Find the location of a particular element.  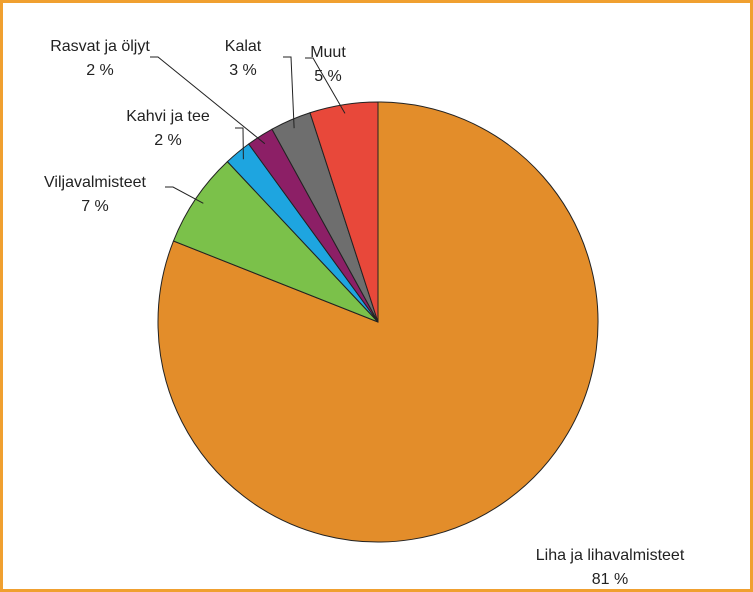

slice-value-label: 3 % is located at coordinates (243, 70).